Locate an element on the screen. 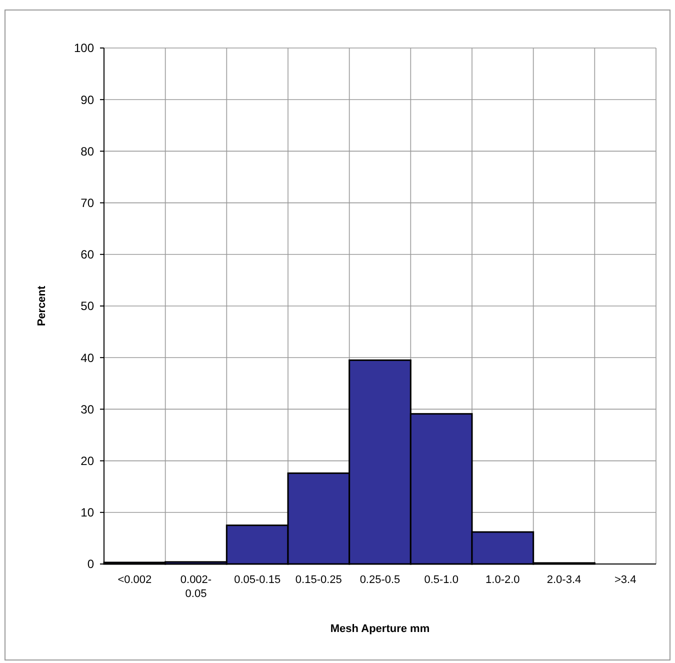 This screenshot has height=663, width=675. y-tick-label: 10 is located at coordinates (87, 513).